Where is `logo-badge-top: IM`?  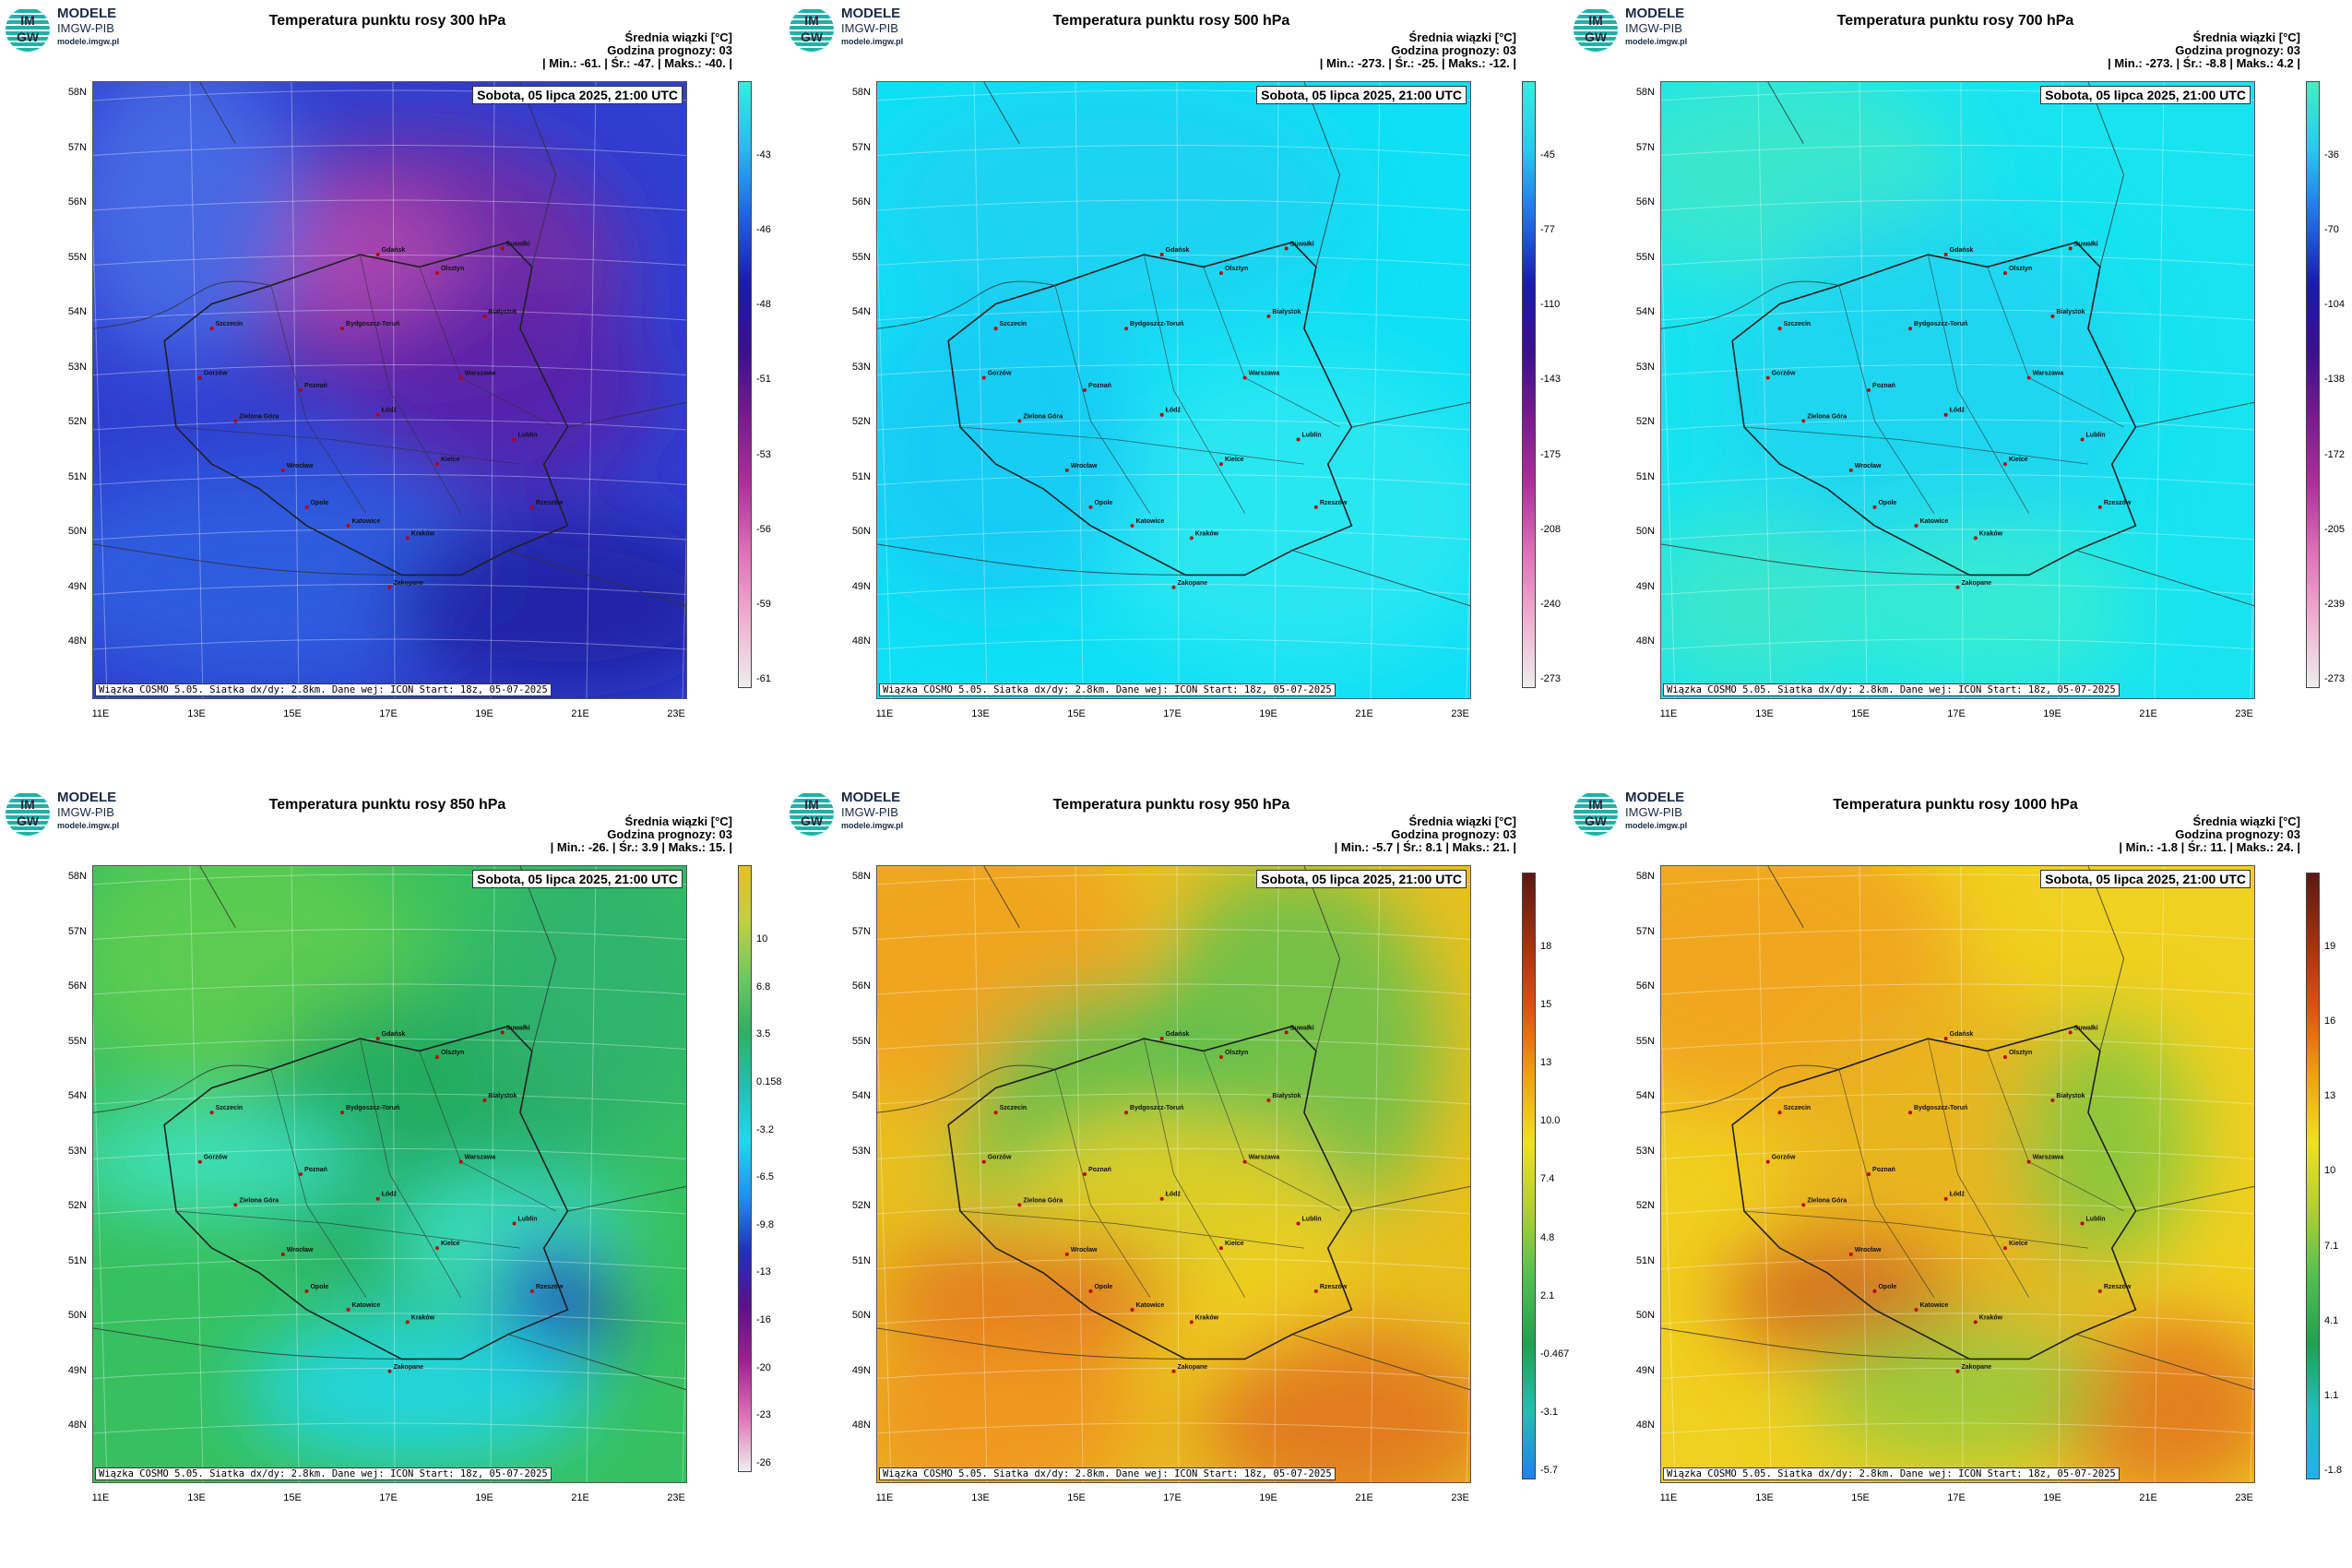 logo-badge-top: IM is located at coordinates (1595, 804).